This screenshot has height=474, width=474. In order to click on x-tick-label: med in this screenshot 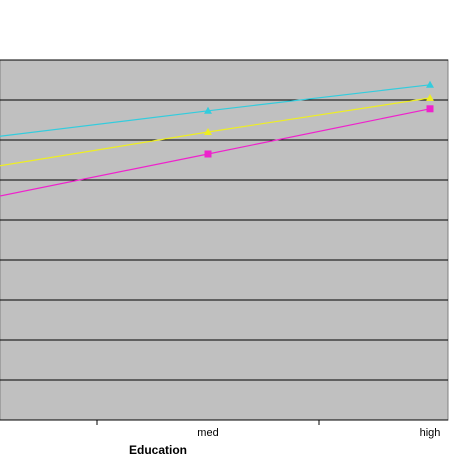, I will do `click(207, 433)`.